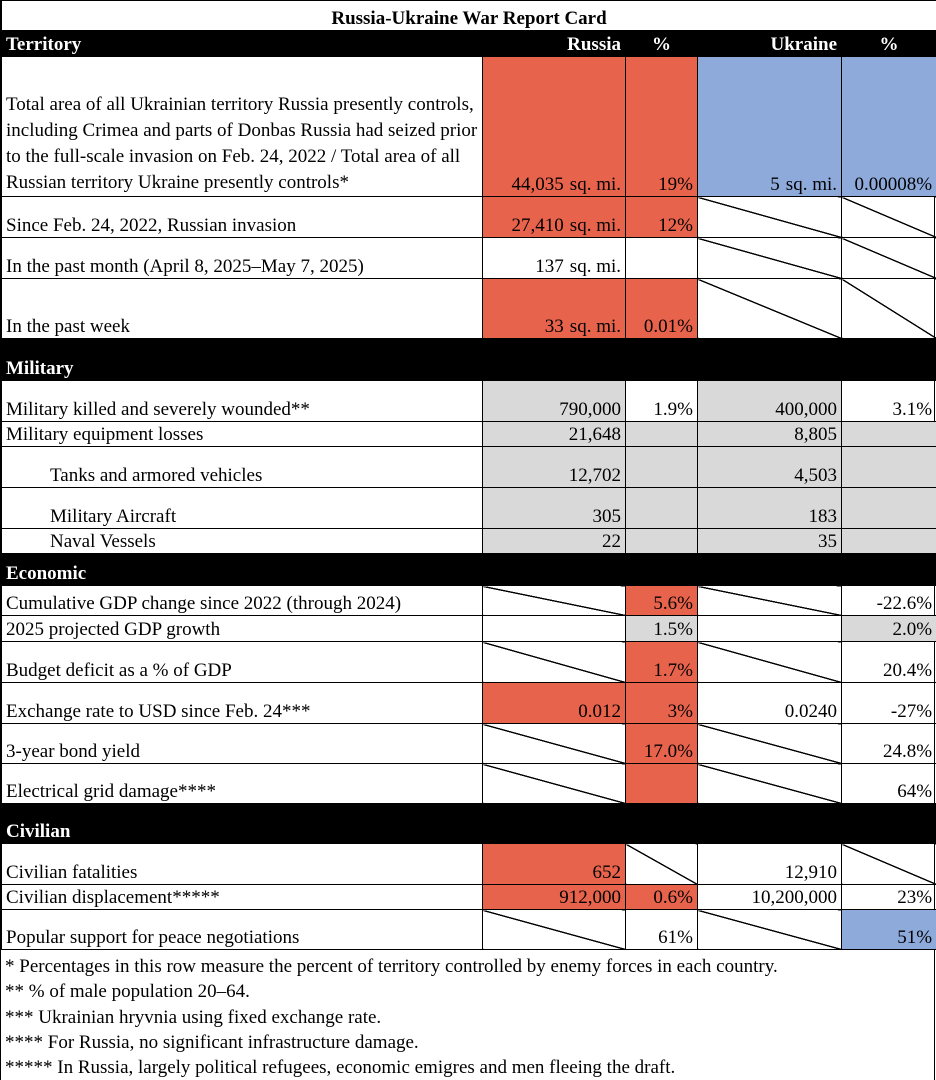  I want to click on table-row: Military equipment losses 21,648 8,805, so click(468, 434).